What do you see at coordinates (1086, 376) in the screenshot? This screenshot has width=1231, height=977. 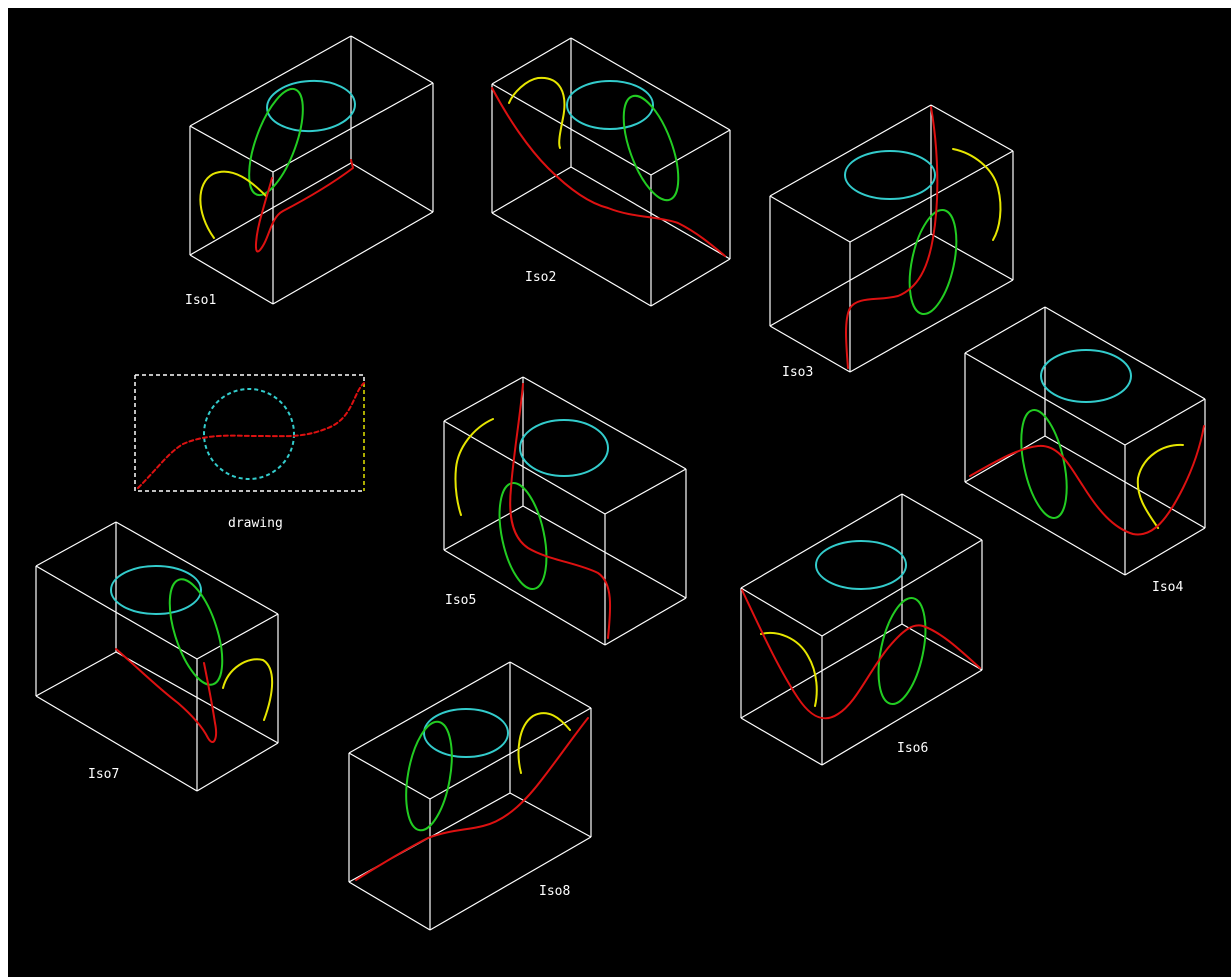 I see `iso4-top-circle` at bounding box center [1086, 376].